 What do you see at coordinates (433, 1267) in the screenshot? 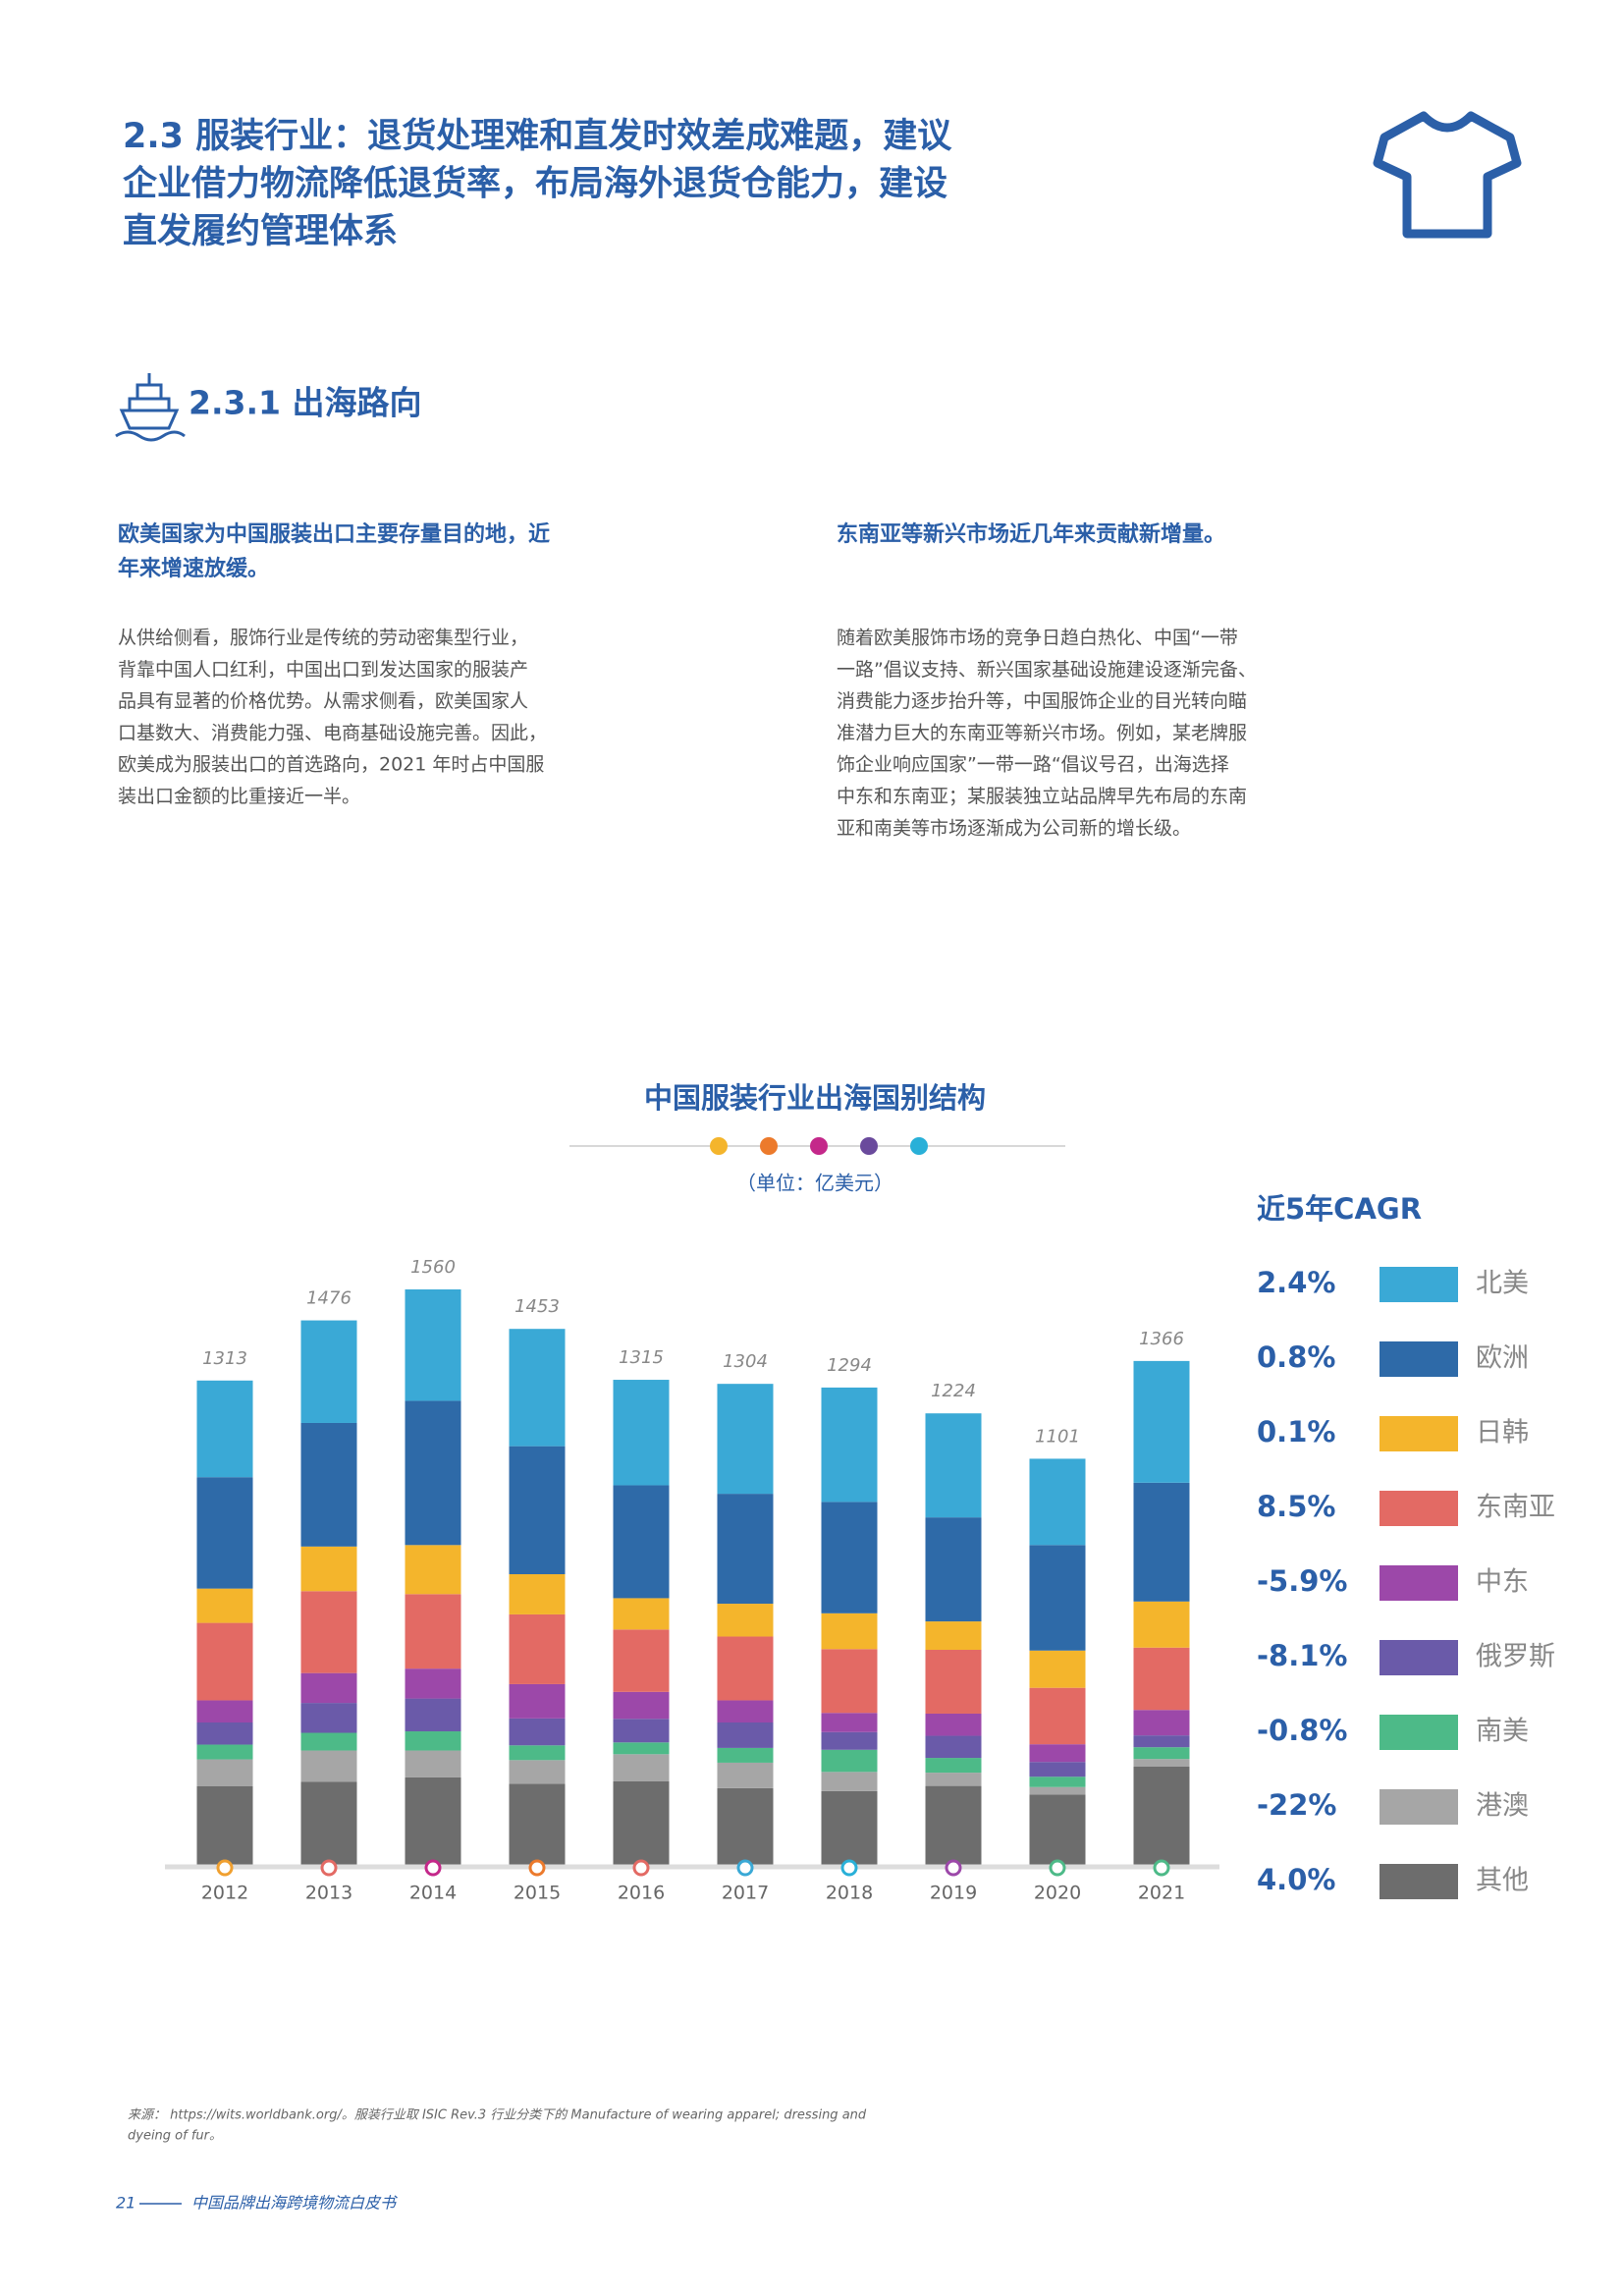
I see `total-label: 1560` at bounding box center [433, 1267].